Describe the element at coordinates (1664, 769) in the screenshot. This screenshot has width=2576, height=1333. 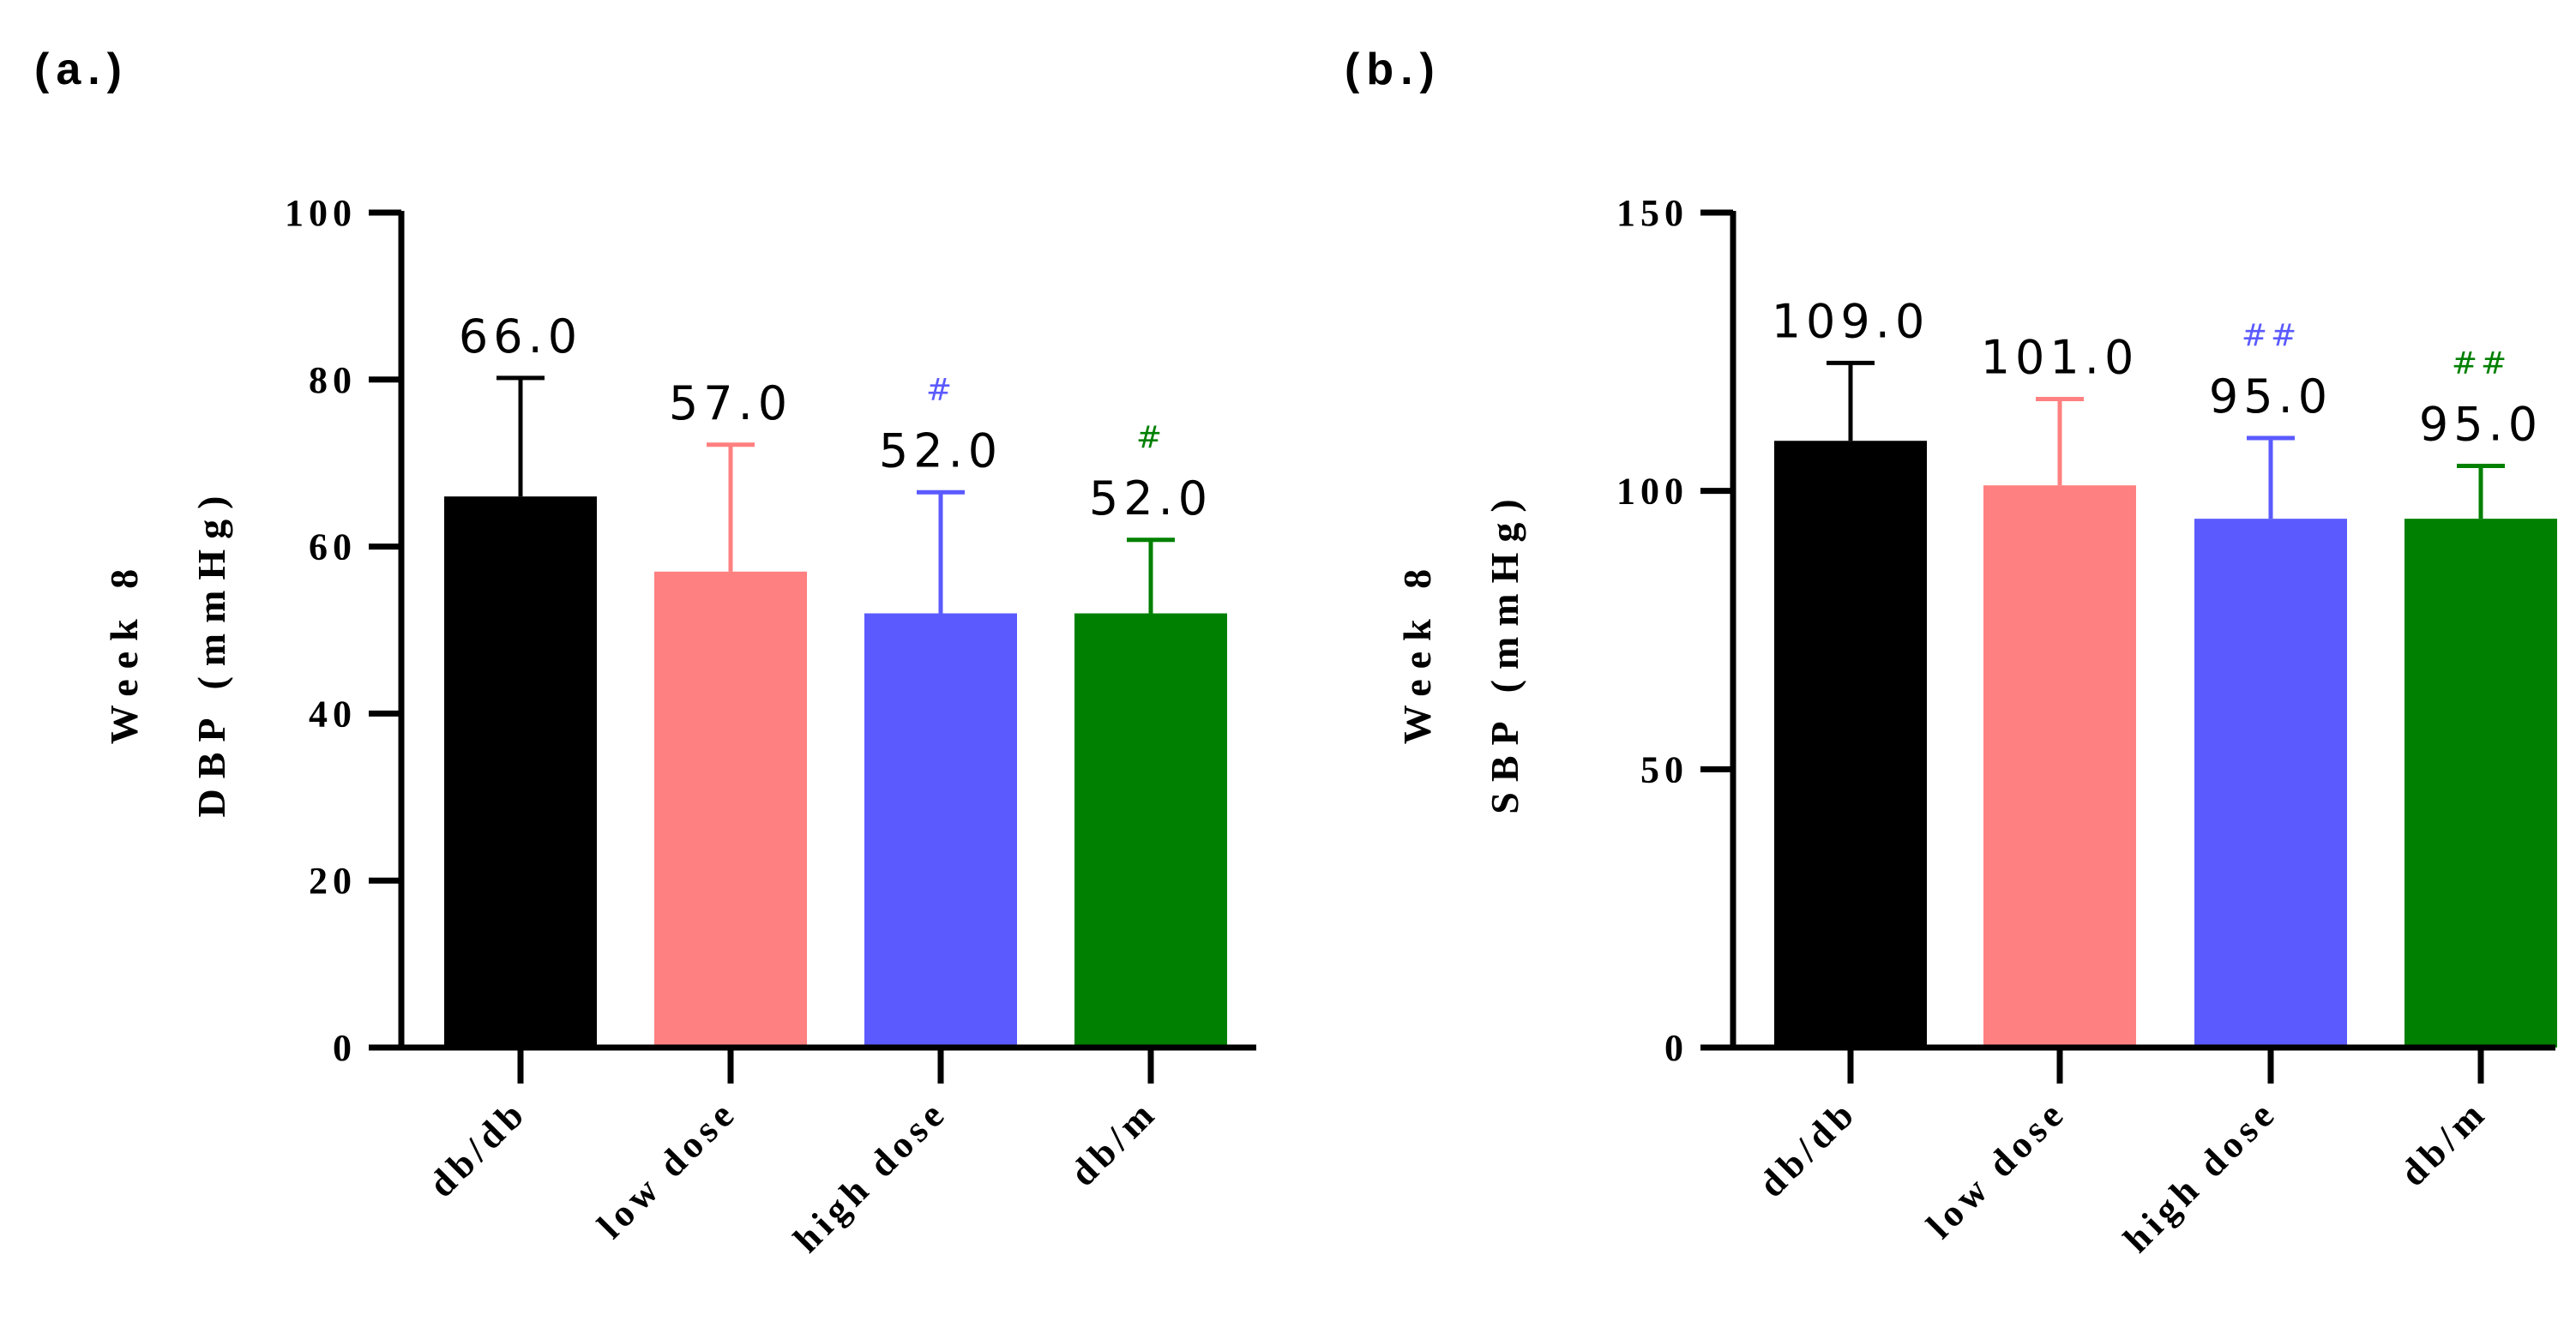
I see `y-tick-label: 50` at that location.